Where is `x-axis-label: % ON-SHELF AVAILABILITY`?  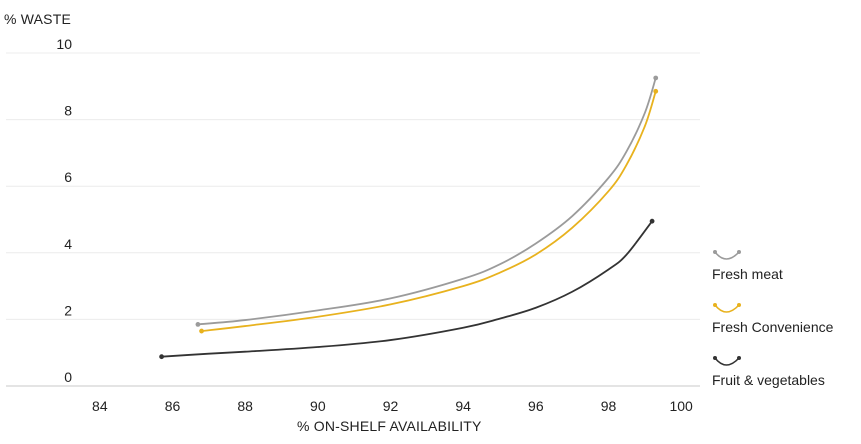 x-axis-label: % ON-SHELF AVAILABILITY is located at coordinates (389, 426).